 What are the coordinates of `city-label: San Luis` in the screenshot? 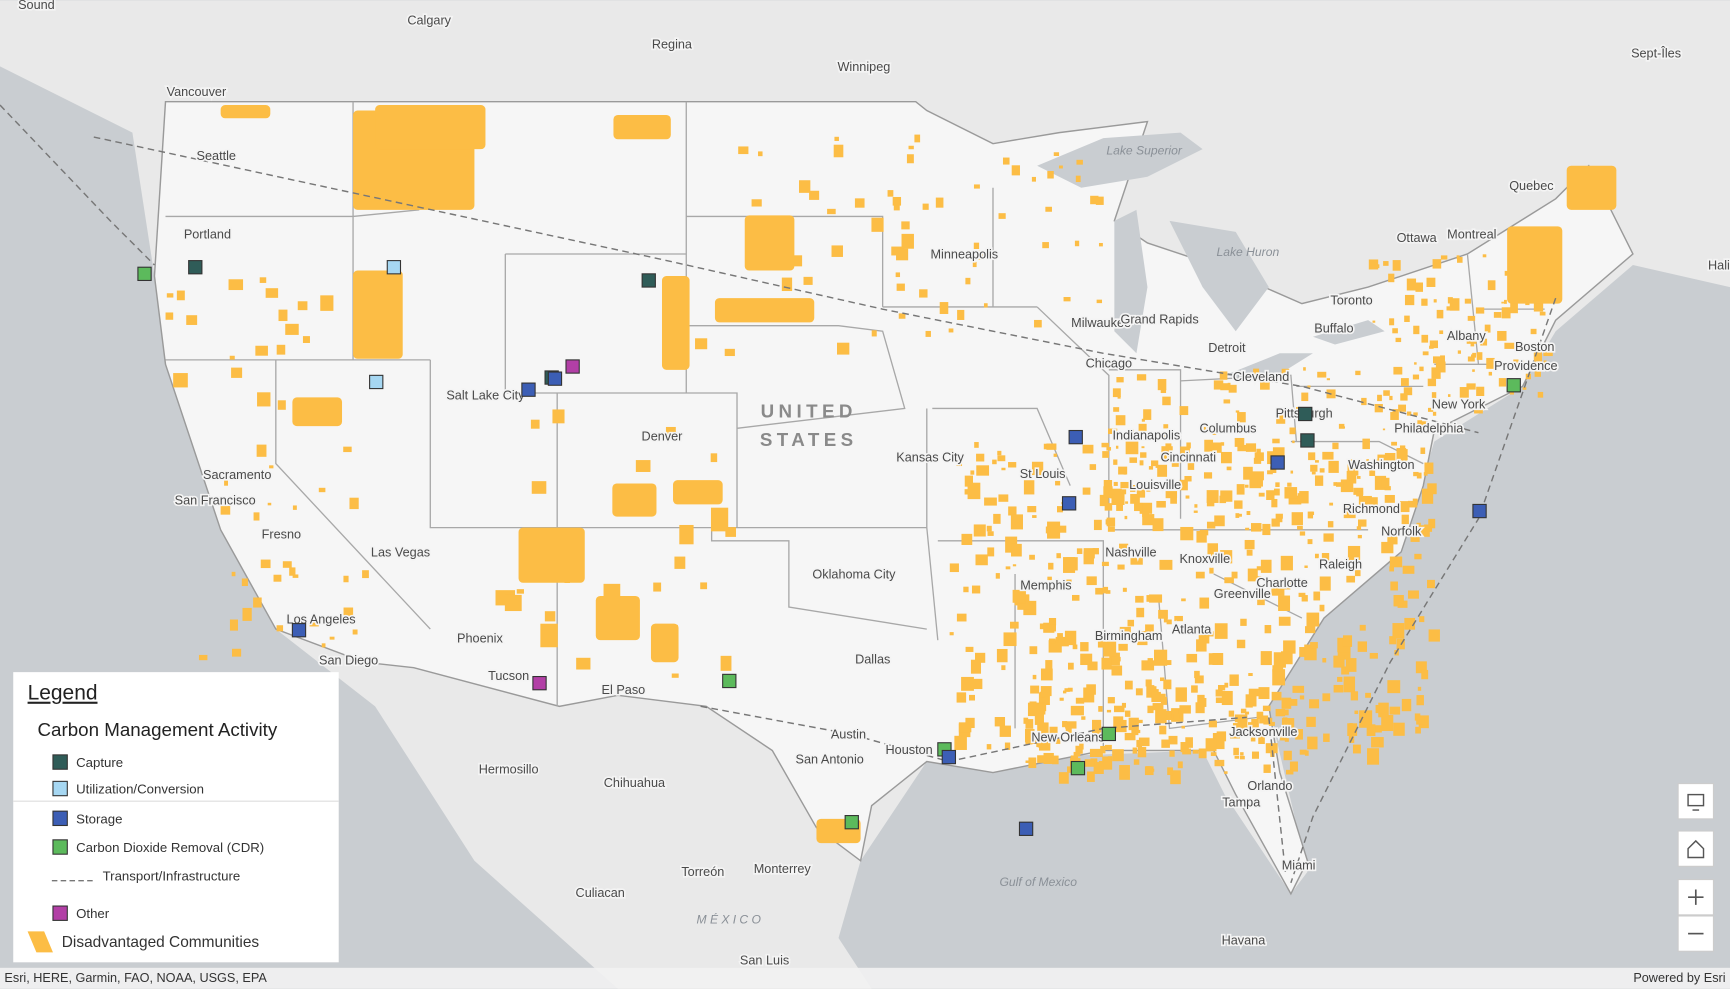 It's located at (764, 961).